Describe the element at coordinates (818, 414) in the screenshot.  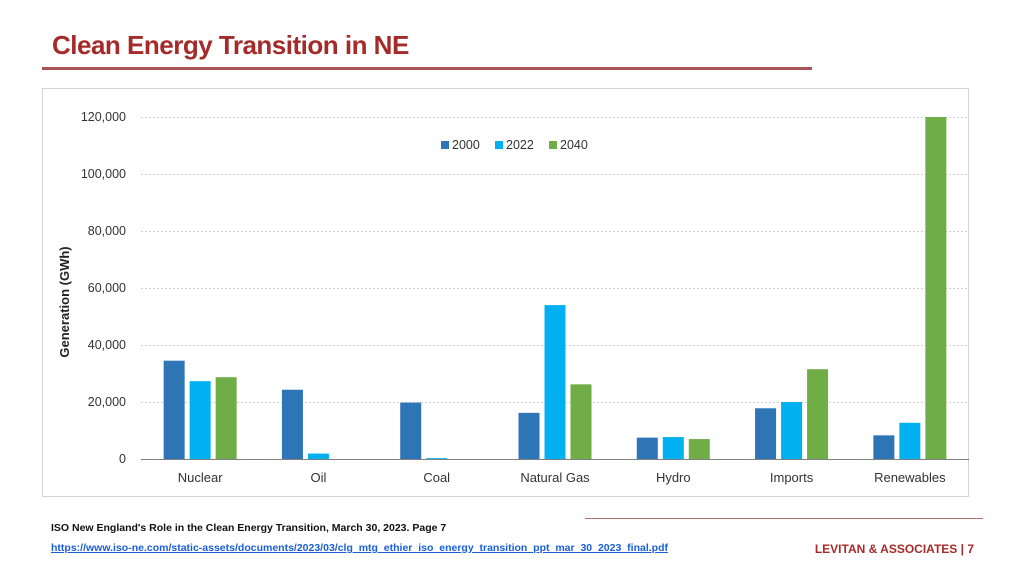
I see `bar-imports-2040` at that location.